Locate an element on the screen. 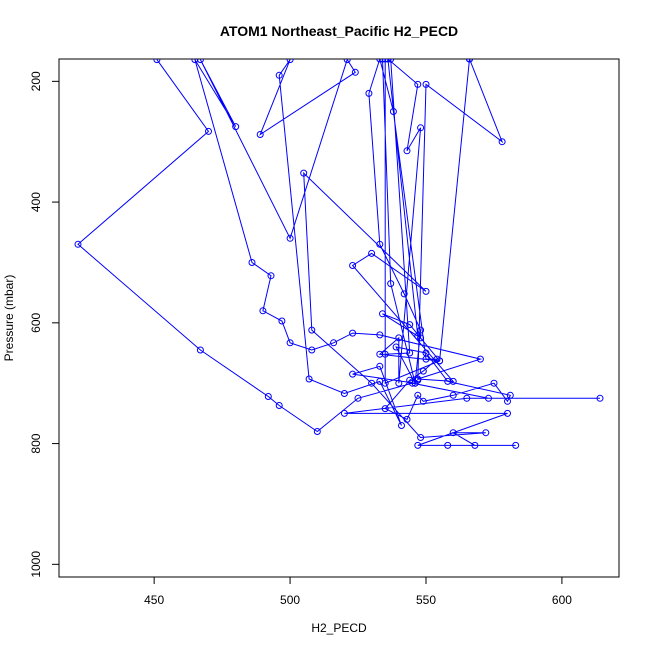 The width and height of the screenshot is (650, 650). y-tick-label: 1000 is located at coordinates (36, 564).